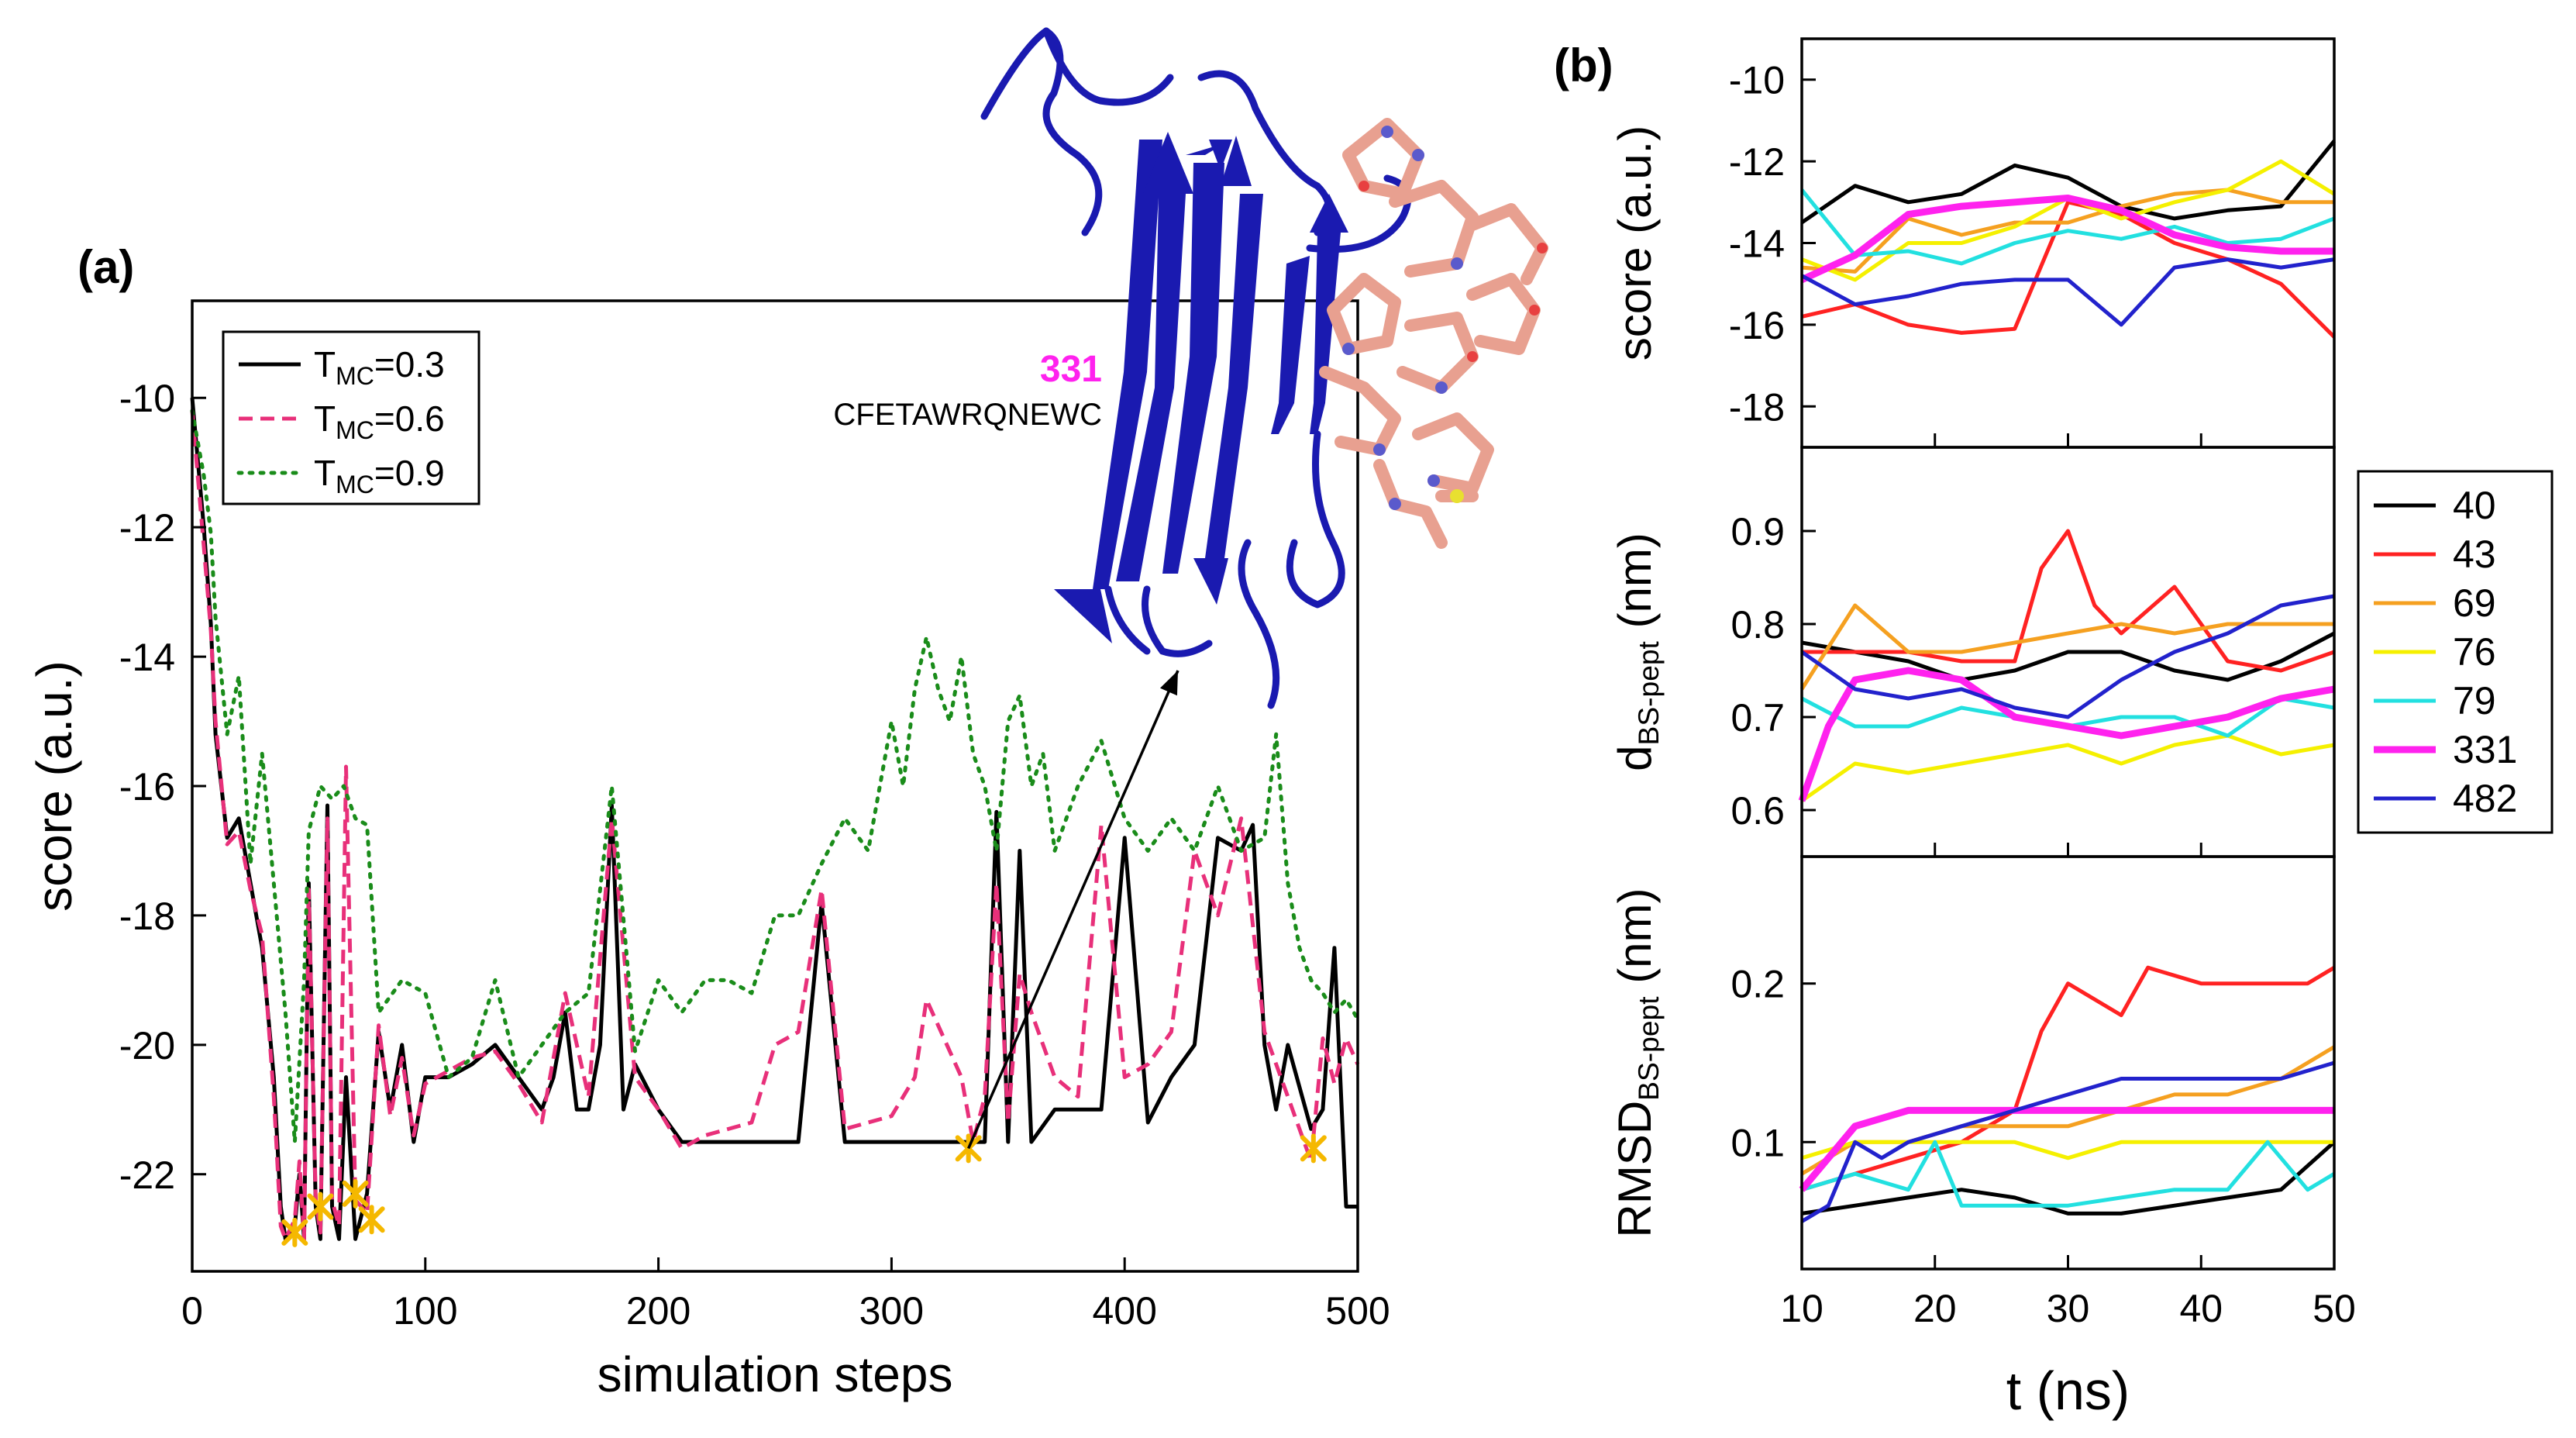 Image resolution: width=2576 pixels, height=1438 pixels. Describe the element at coordinates (192, 1311) in the screenshot. I see `x-tick-label: 0` at that location.